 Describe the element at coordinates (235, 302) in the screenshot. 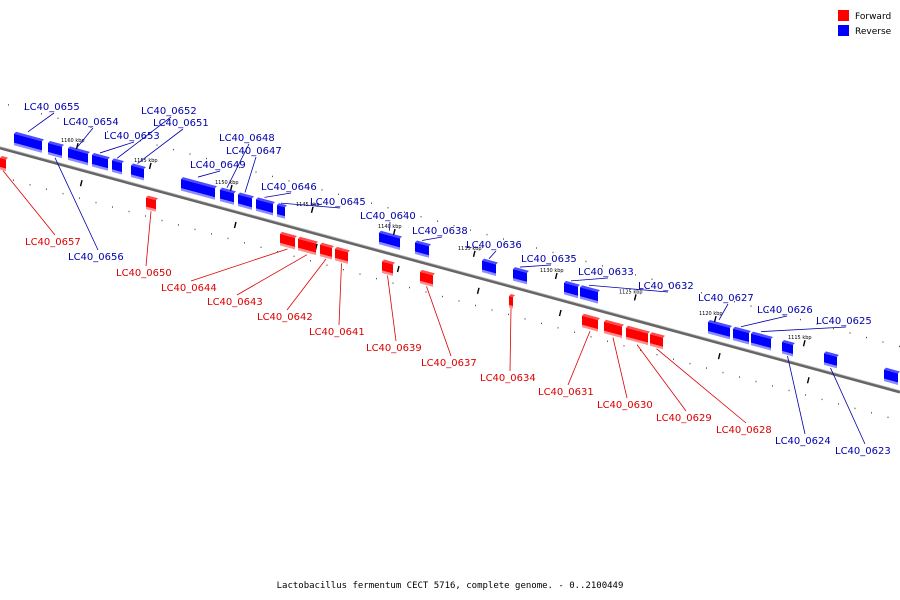

I see `gene-label-lc40_0643: LC40_0643` at that location.